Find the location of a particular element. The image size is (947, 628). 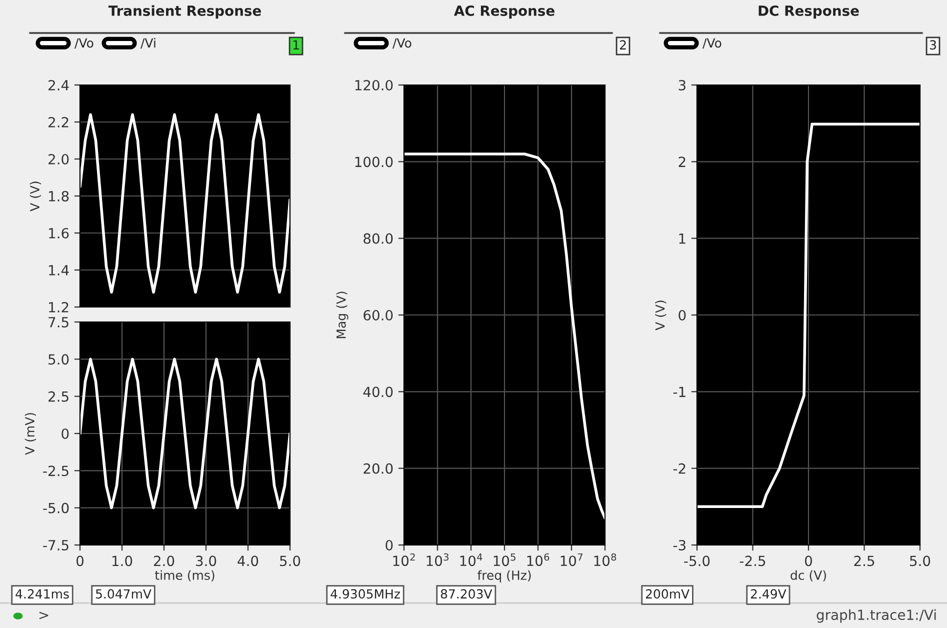

y-tick-label: -7.5 is located at coordinates (55, 545).